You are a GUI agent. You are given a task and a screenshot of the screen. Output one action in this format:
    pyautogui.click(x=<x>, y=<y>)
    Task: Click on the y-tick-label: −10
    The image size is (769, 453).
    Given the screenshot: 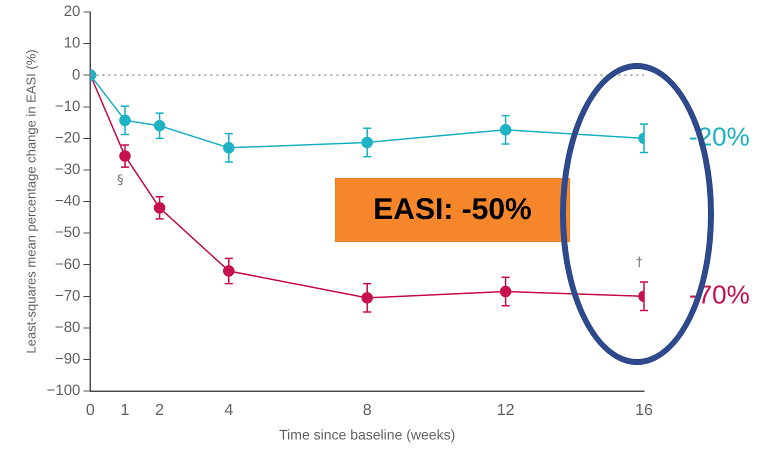 What is the action you would take?
    pyautogui.click(x=67, y=106)
    